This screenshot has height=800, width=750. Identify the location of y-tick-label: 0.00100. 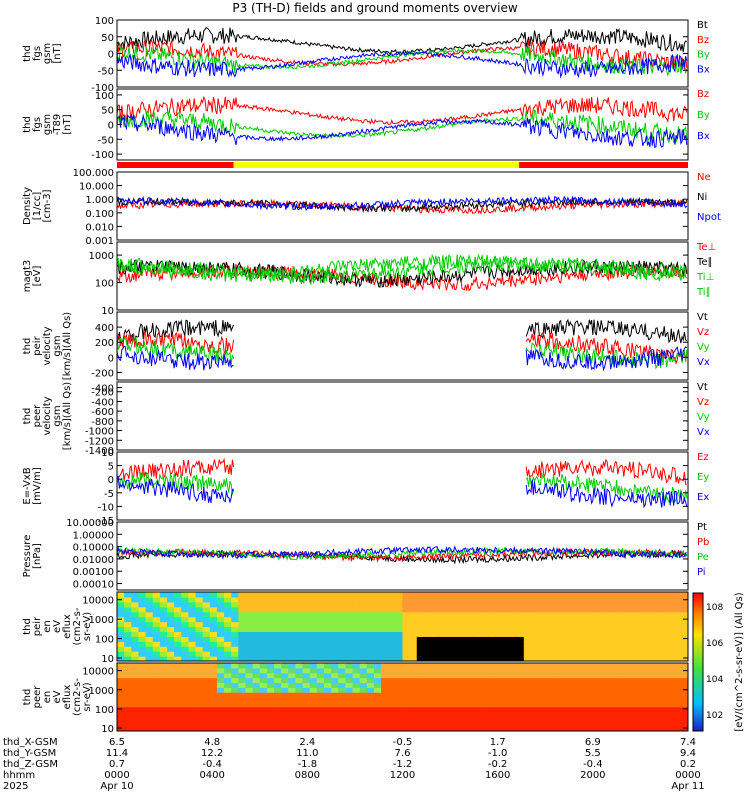
(93, 572).